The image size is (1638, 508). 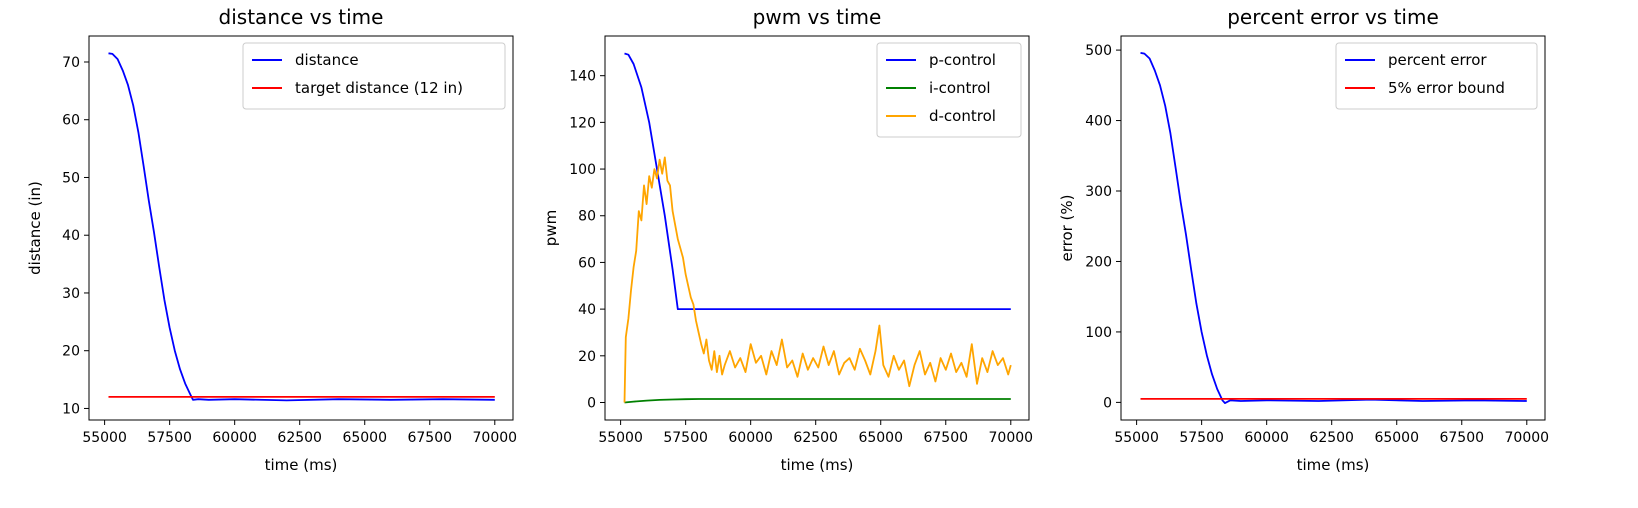 What do you see at coordinates (1446, 88) in the screenshot?
I see `legend-label: 5% error bound` at bounding box center [1446, 88].